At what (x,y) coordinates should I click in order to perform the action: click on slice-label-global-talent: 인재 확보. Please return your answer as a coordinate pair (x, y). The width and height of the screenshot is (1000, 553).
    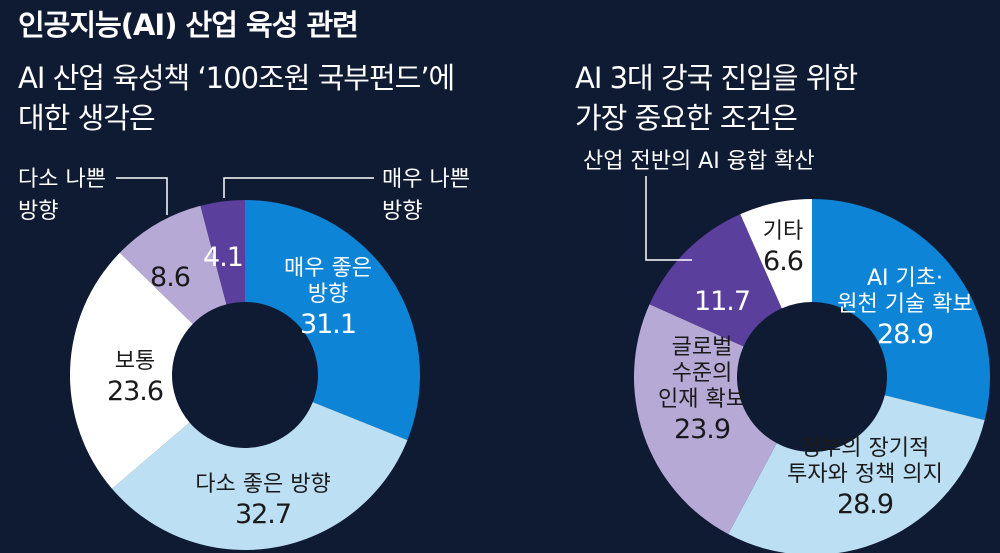
    Looking at the image, I should click on (702, 399).